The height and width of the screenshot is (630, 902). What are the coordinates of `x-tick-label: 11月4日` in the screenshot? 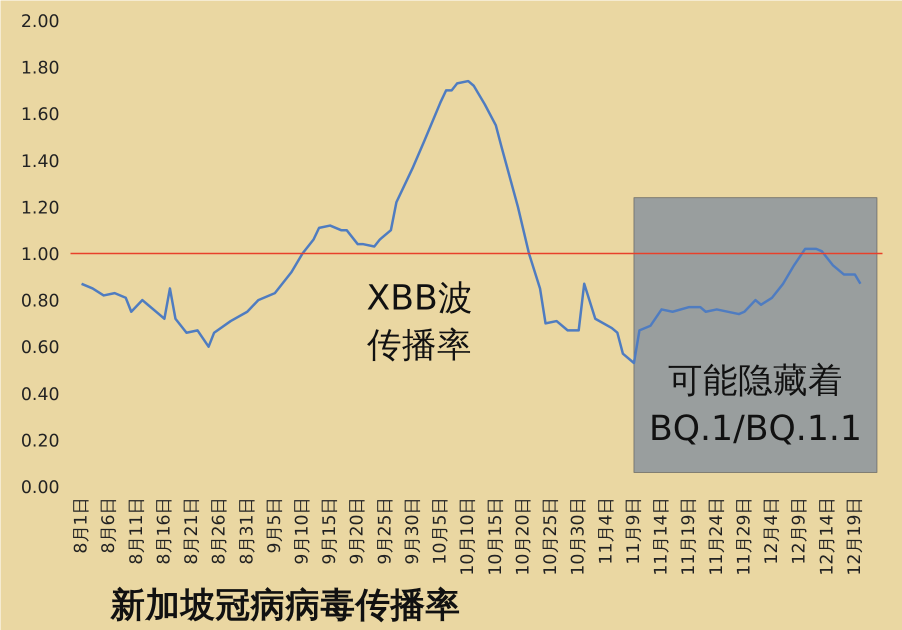 It's located at (606, 531).